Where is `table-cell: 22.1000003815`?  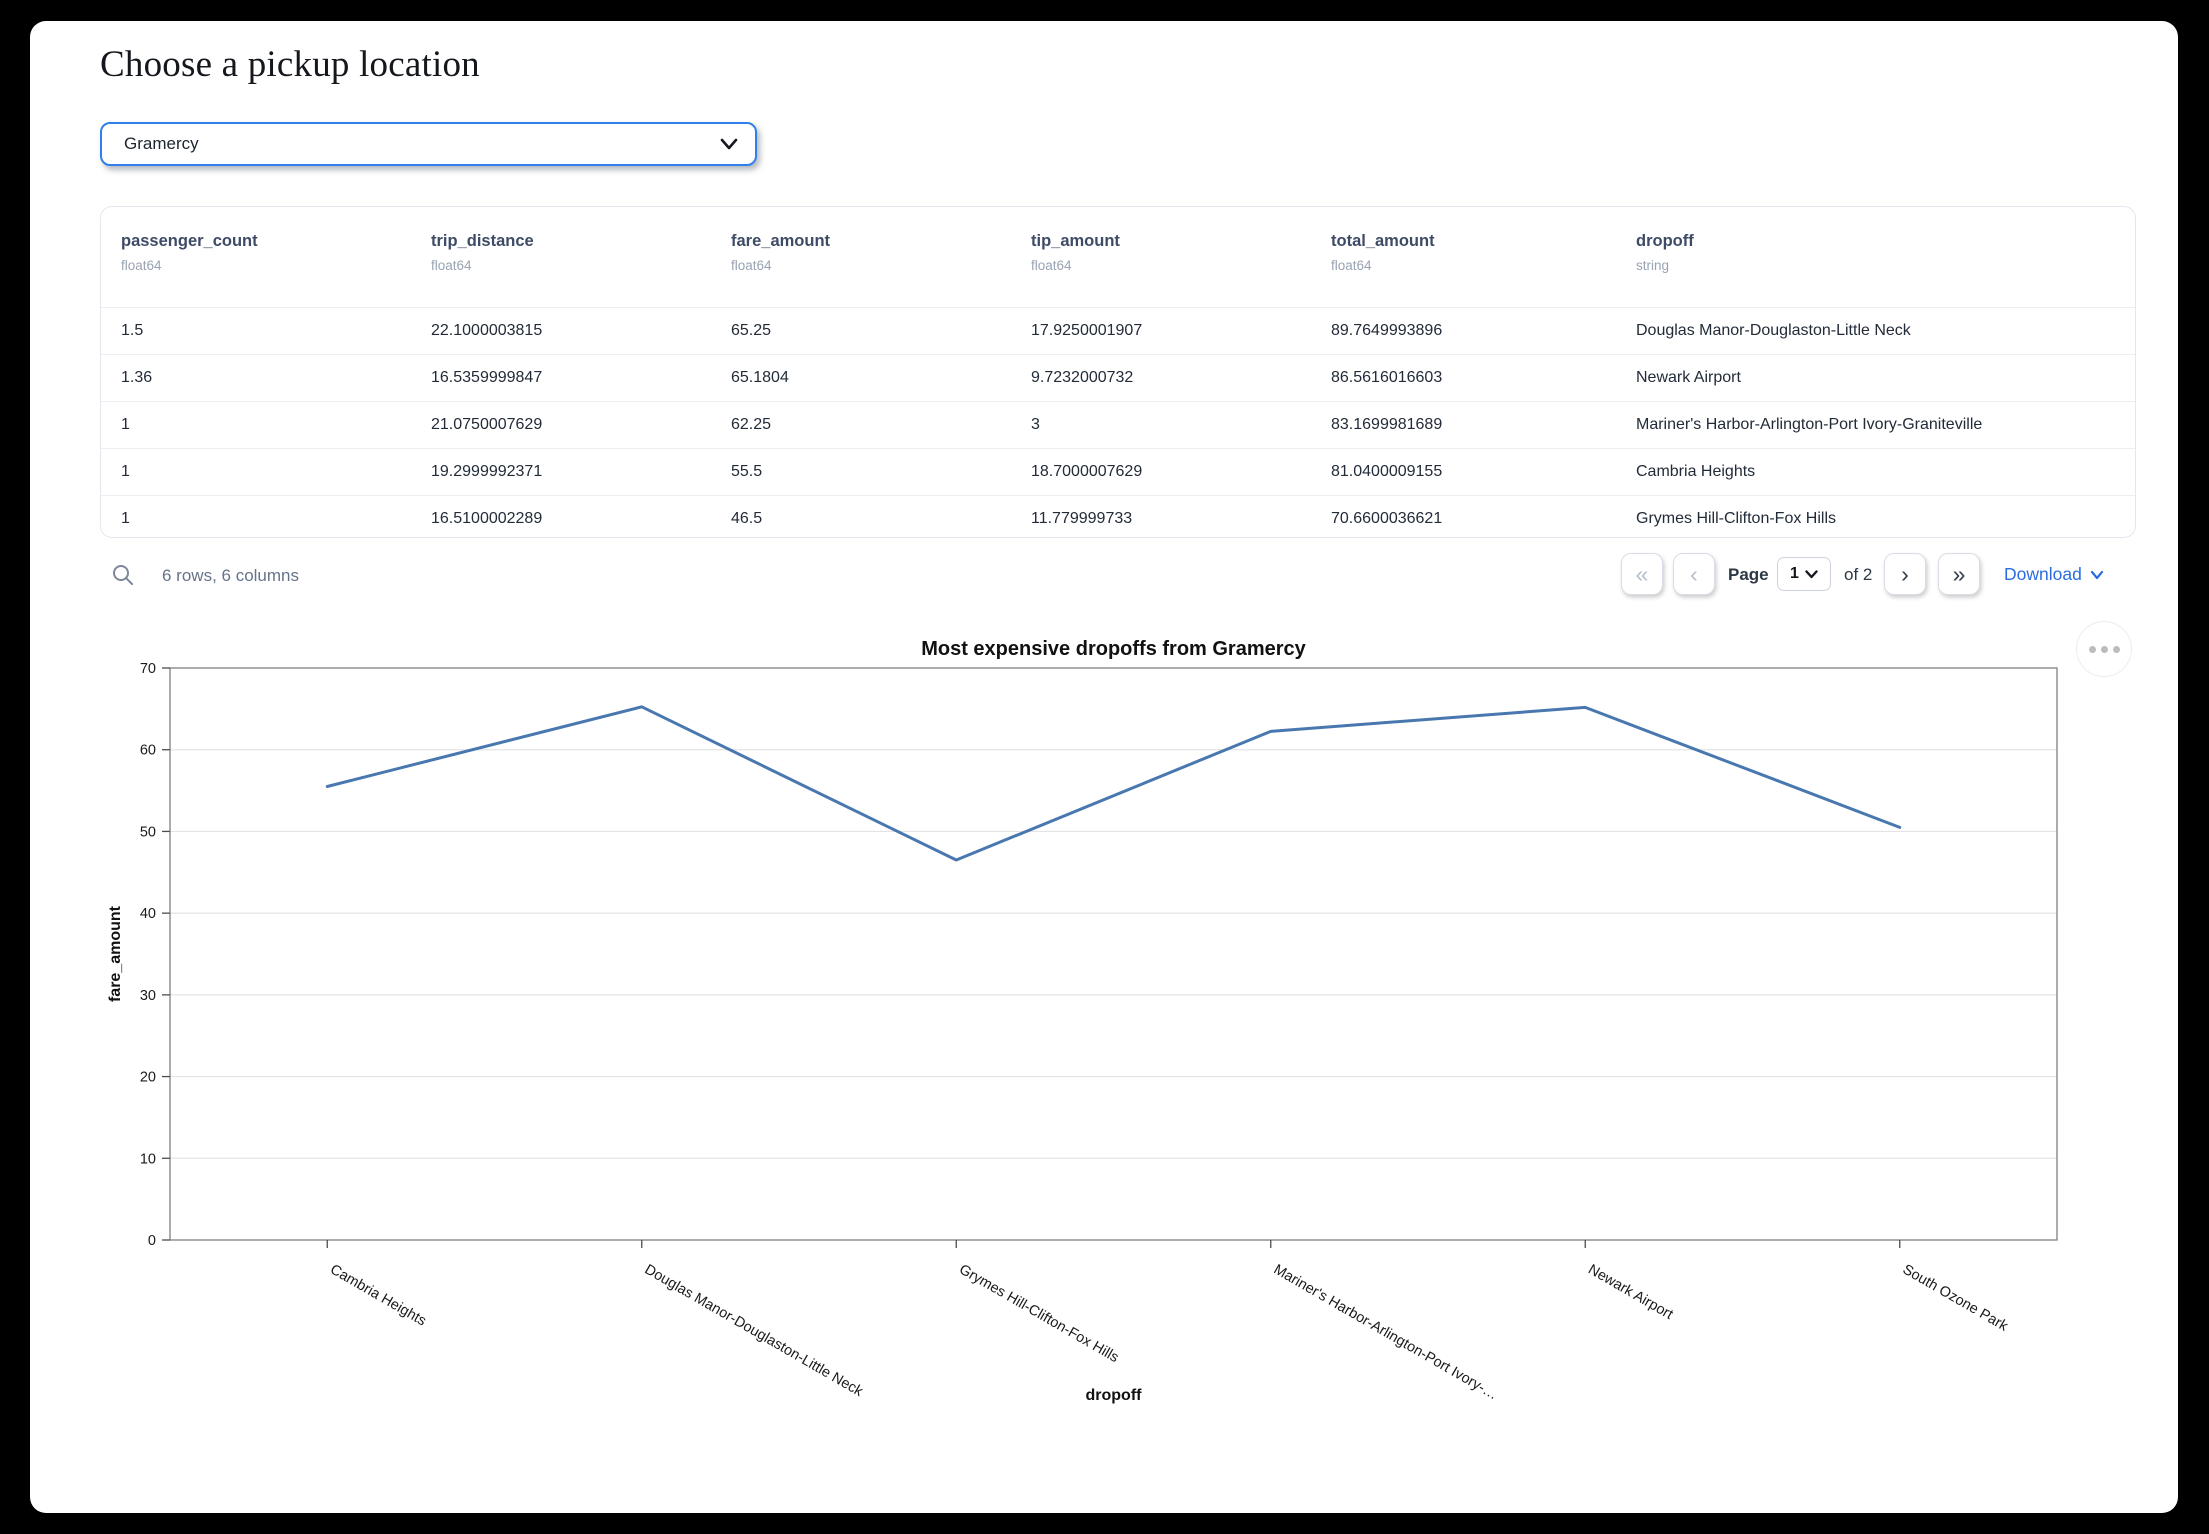
table-cell: 22.1000003815 is located at coordinates (487, 330).